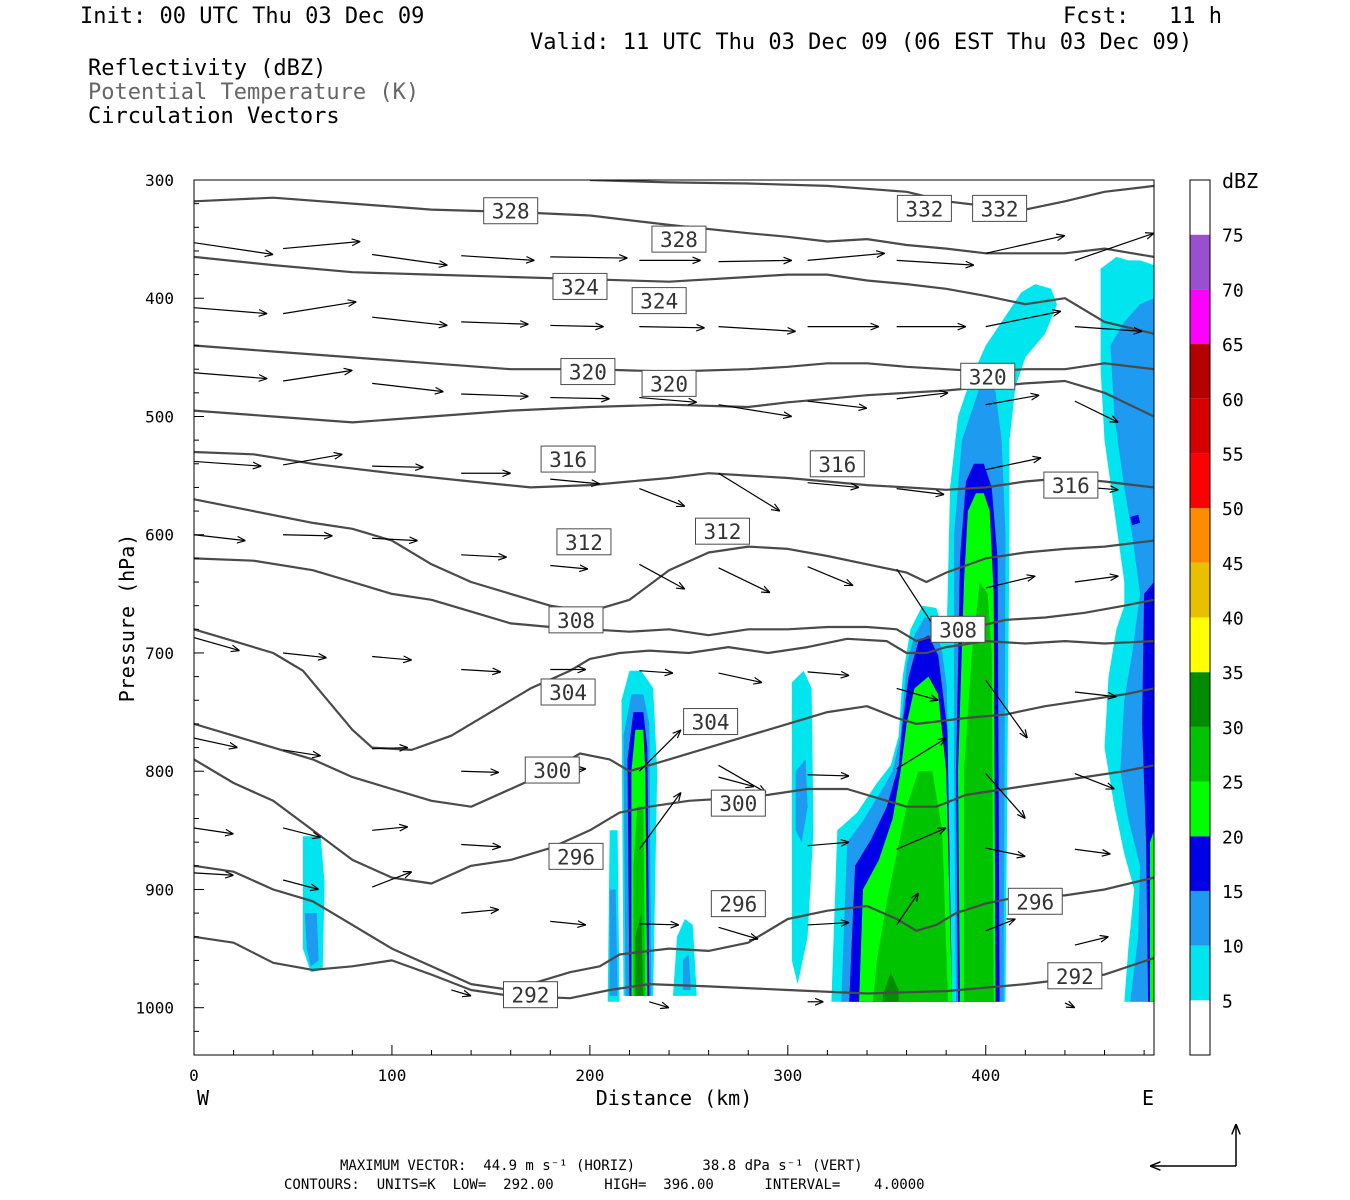  Describe the element at coordinates (252, 16) in the screenshot. I see `init-time-label: Init: 00 UTC Thu 03 Dec 09` at that location.